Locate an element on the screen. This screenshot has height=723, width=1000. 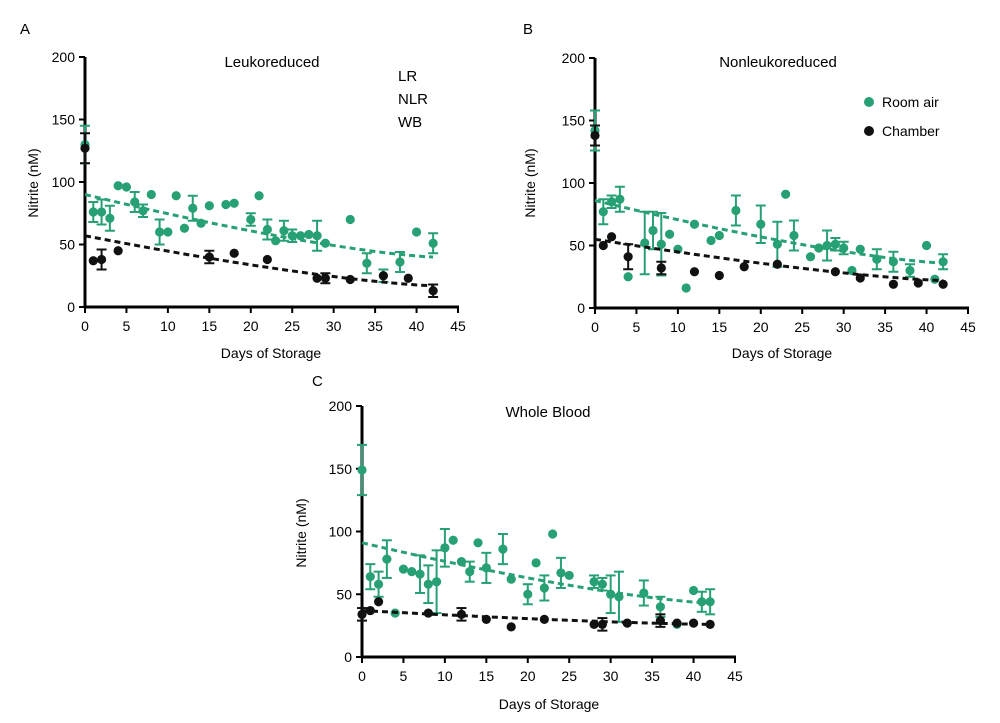
panel-b-x-tick-label: 10 is located at coordinates (678, 327).